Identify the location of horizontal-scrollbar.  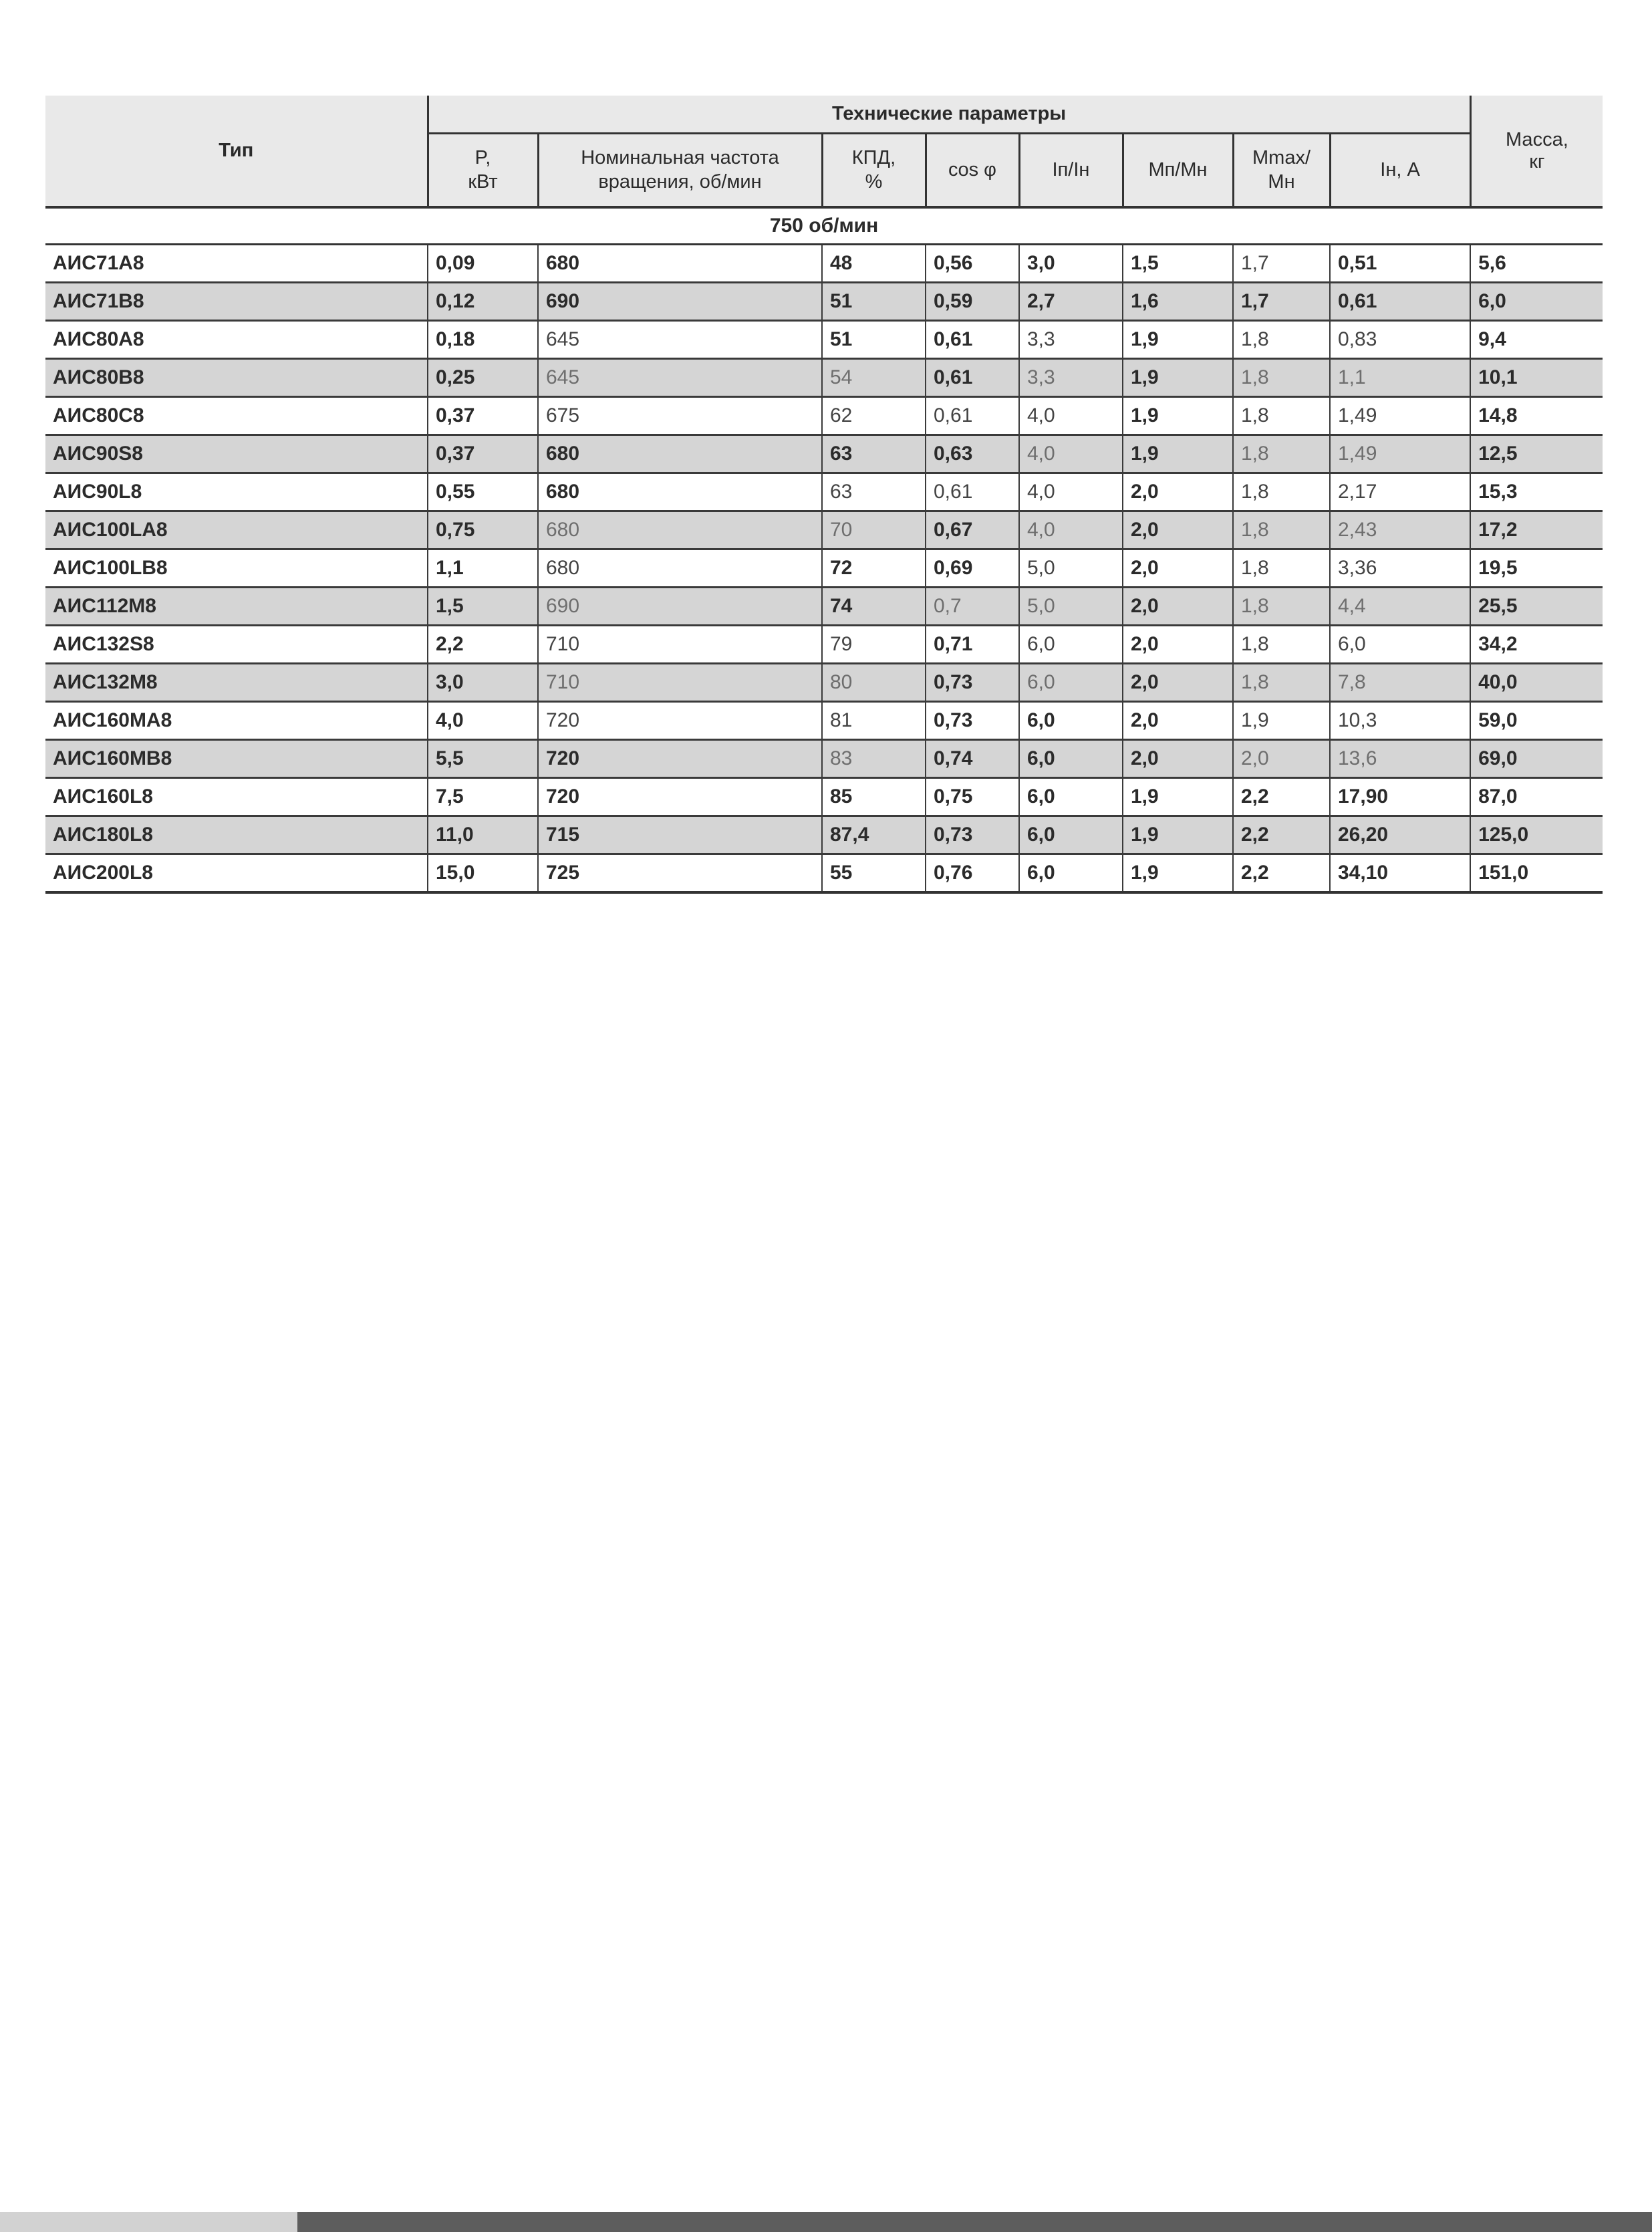
(826, 2222).